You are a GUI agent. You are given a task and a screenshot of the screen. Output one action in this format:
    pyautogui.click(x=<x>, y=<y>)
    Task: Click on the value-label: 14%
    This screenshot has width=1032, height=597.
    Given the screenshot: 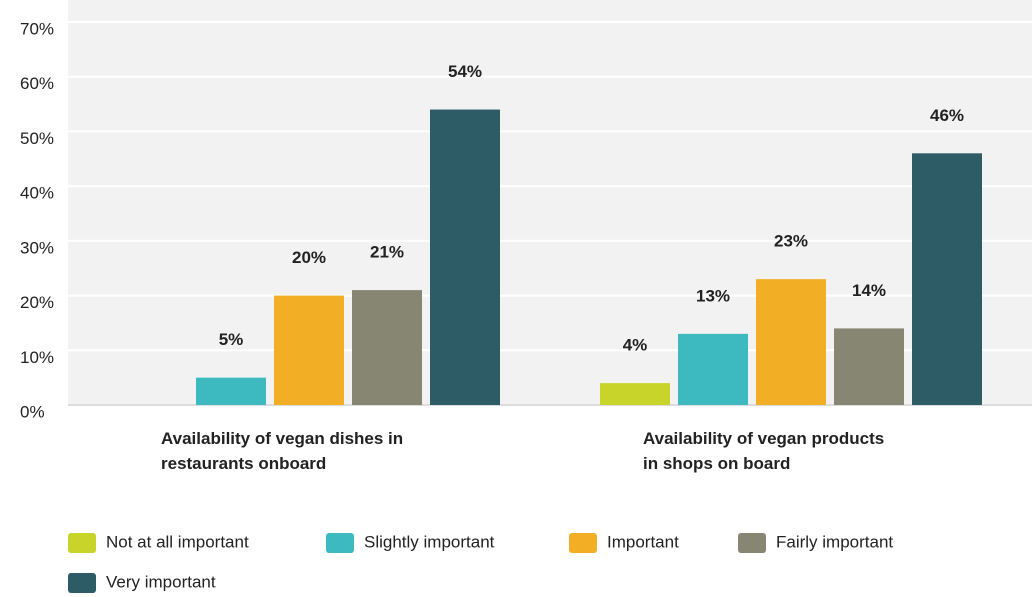 What is the action you would take?
    pyautogui.click(x=869, y=290)
    